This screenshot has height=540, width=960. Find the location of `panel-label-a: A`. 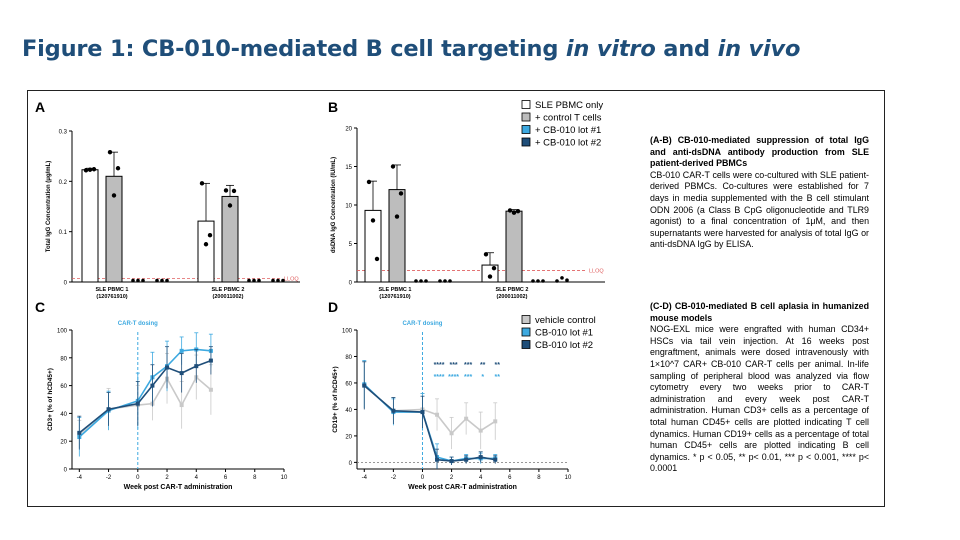

panel-label-a: A is located at coordinates (40, 107).